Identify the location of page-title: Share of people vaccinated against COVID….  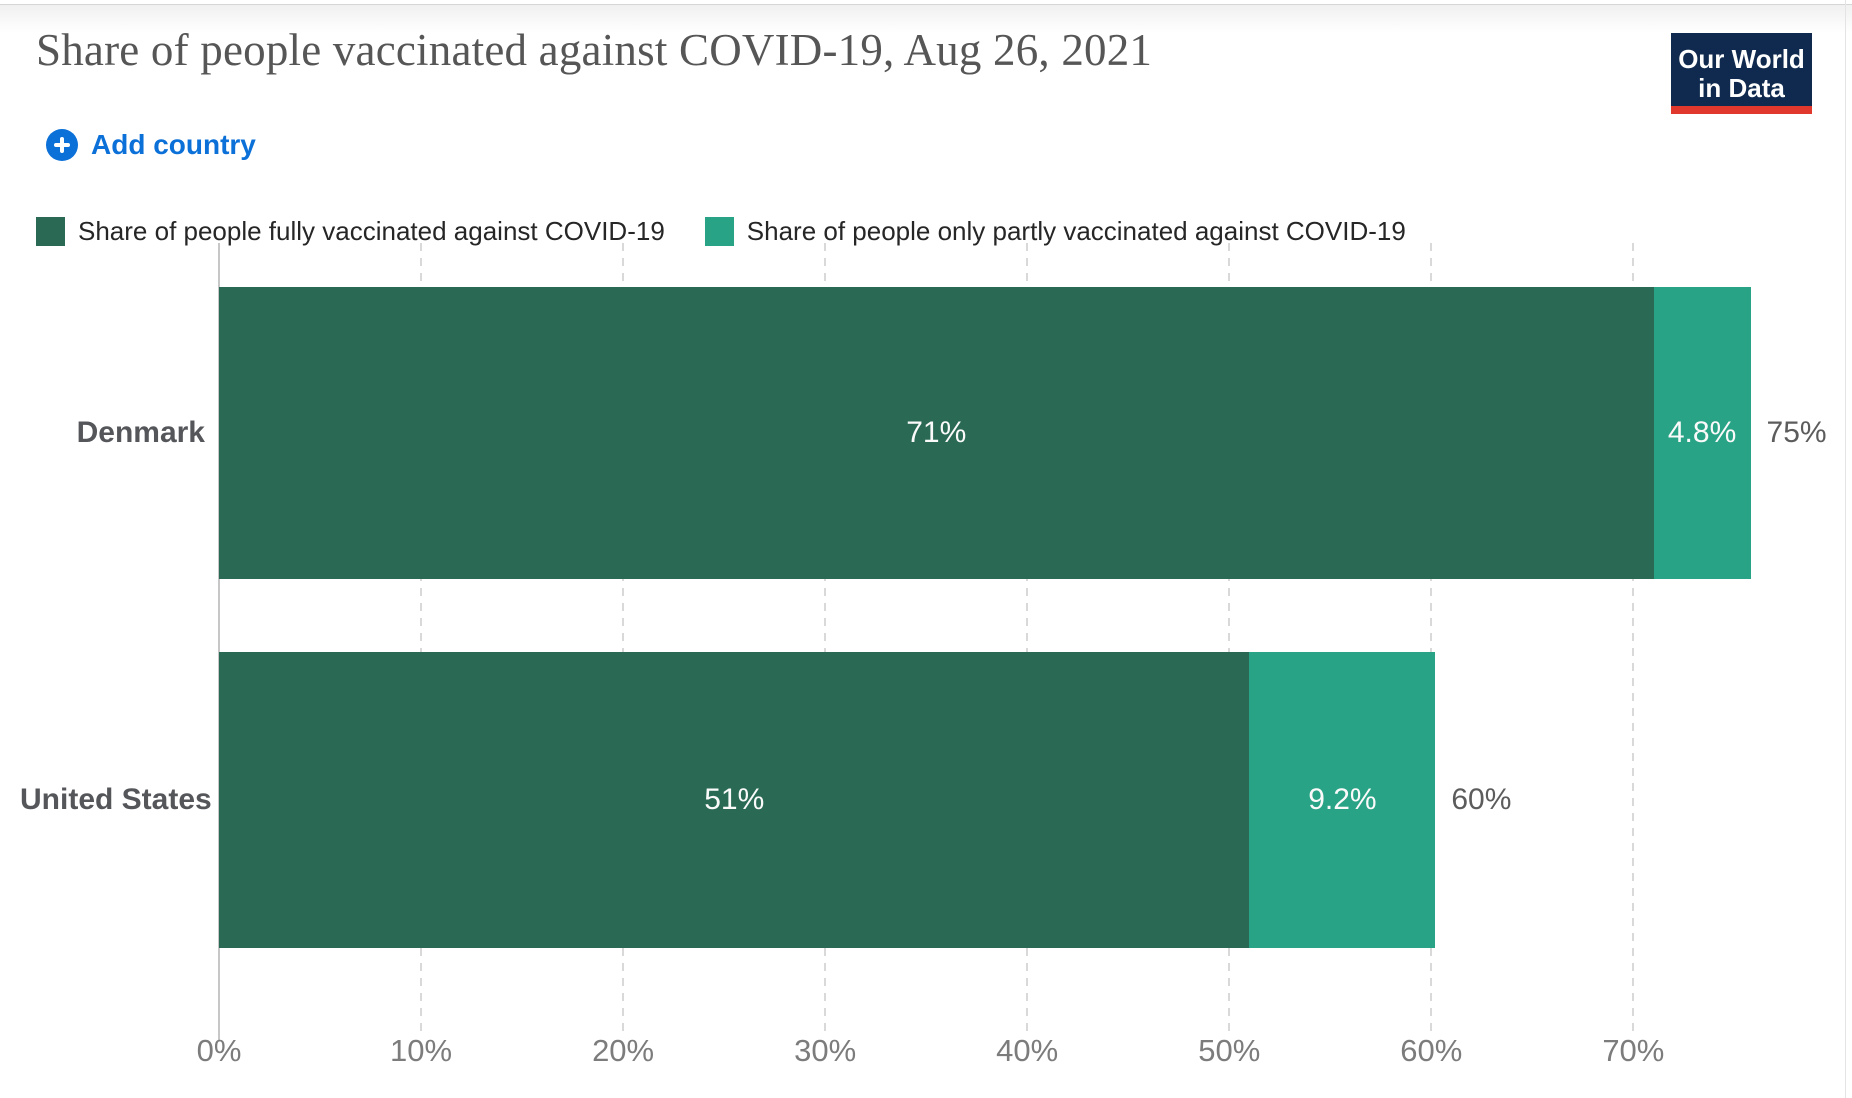
(594, 50).